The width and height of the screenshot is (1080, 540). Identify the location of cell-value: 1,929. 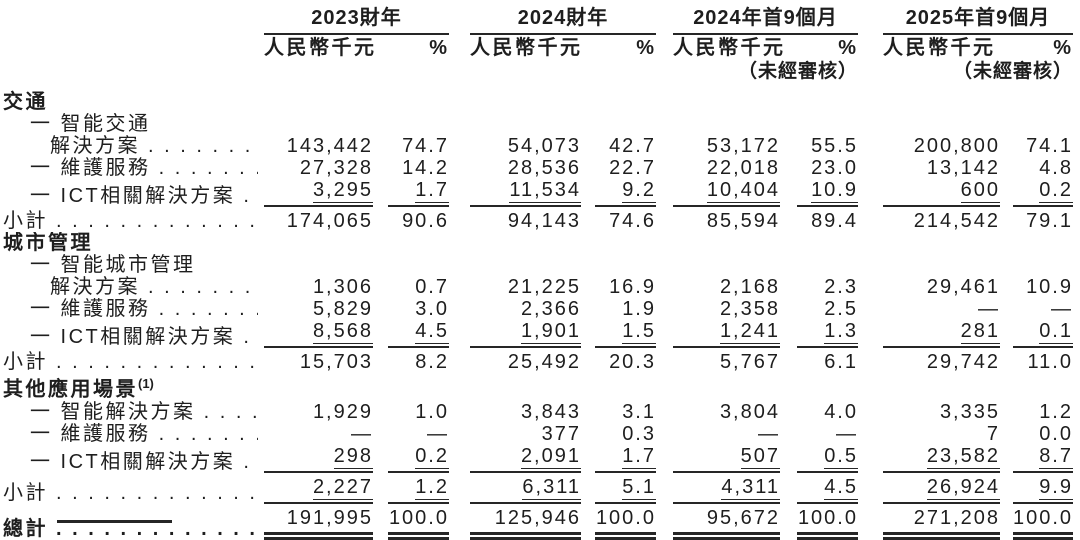
(342, 411).